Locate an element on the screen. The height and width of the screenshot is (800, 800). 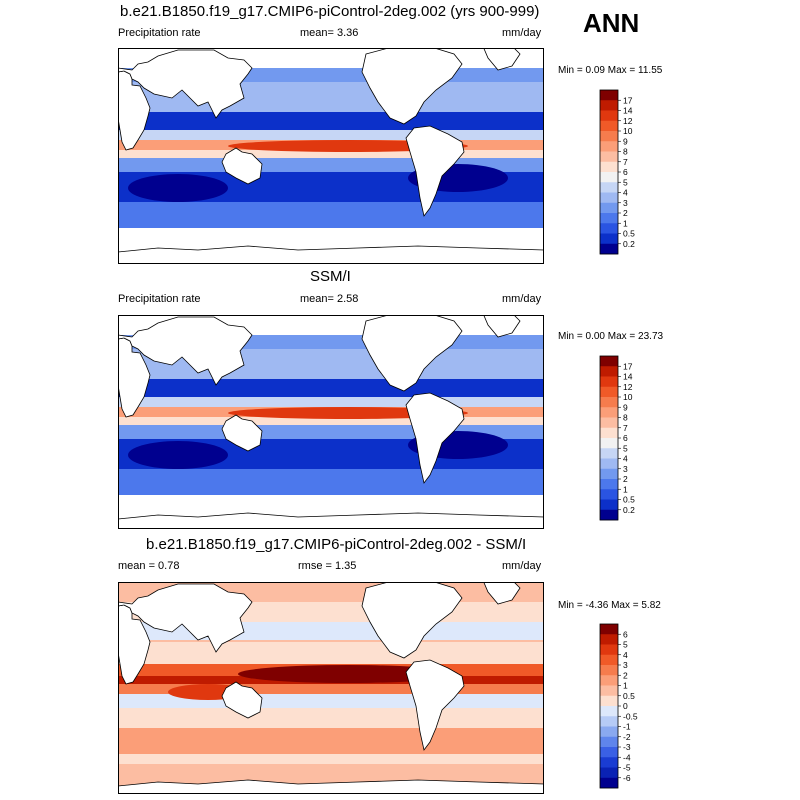
colorbar-label: 7 is located at coordinates (625, 428).